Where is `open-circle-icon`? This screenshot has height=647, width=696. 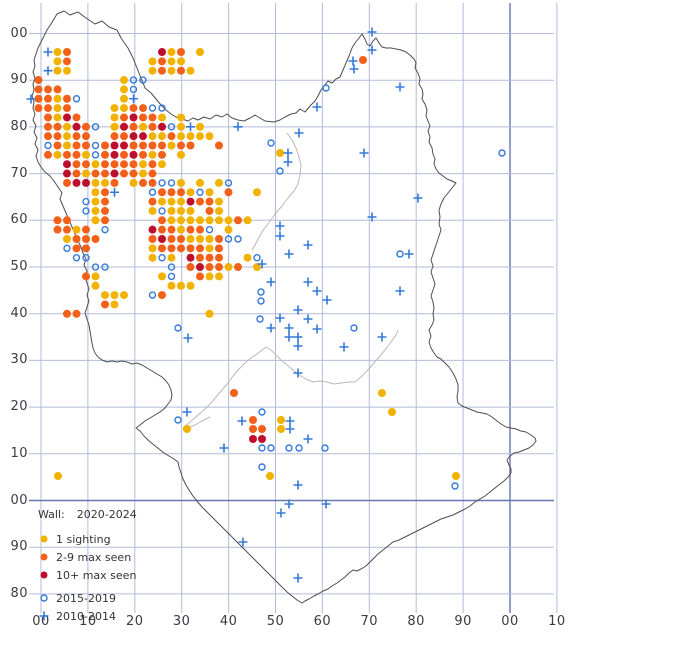
open-circle-icon is located at coordinates (44, 598).